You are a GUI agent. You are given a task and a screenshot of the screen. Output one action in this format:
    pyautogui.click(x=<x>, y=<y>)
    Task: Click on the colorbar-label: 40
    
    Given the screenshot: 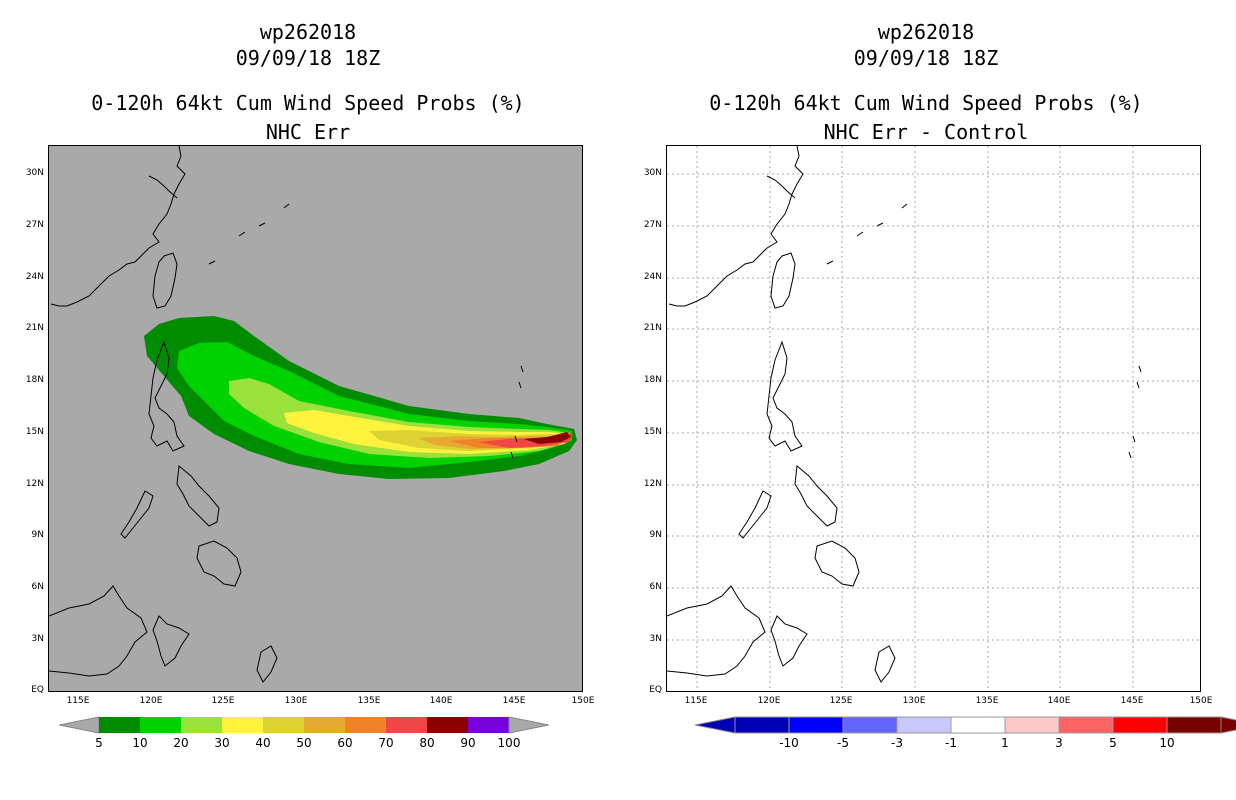 What is the action you would take?
    pyautogui.click(x=263, y=743)
    